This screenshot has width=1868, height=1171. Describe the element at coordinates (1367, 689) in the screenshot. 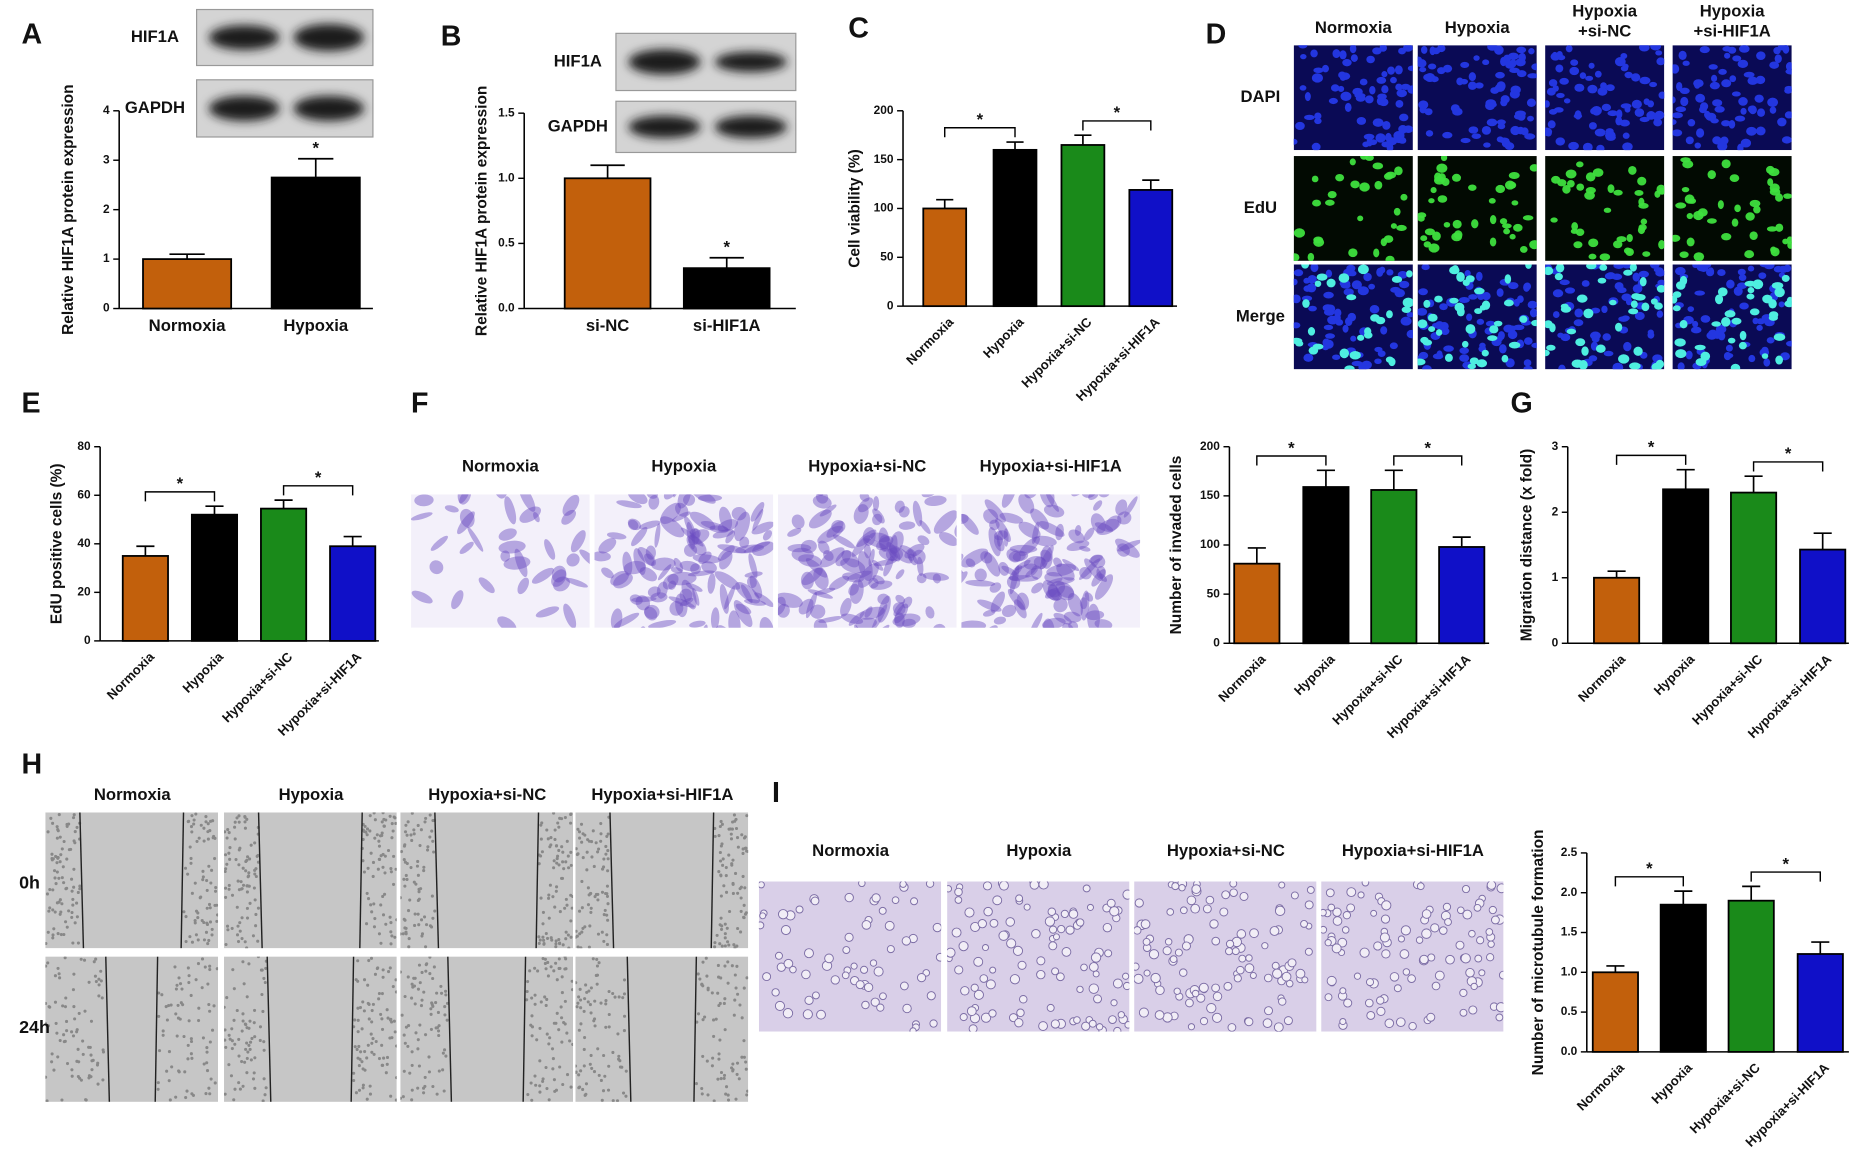

I see `x-tick-label: Hypoxia+si-NC` at that location.